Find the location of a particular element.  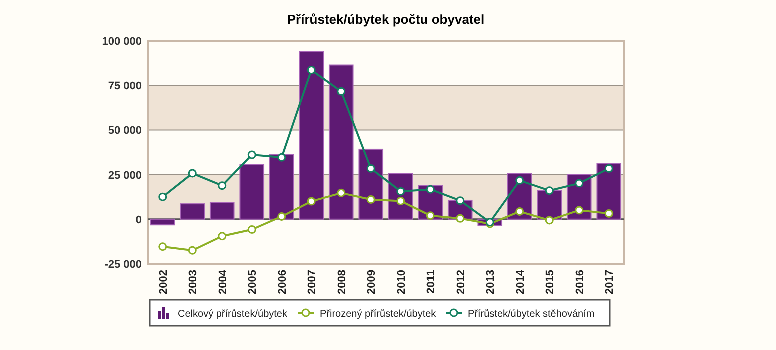

x-tick-label: 2002 is located at coordinates (164, 282).